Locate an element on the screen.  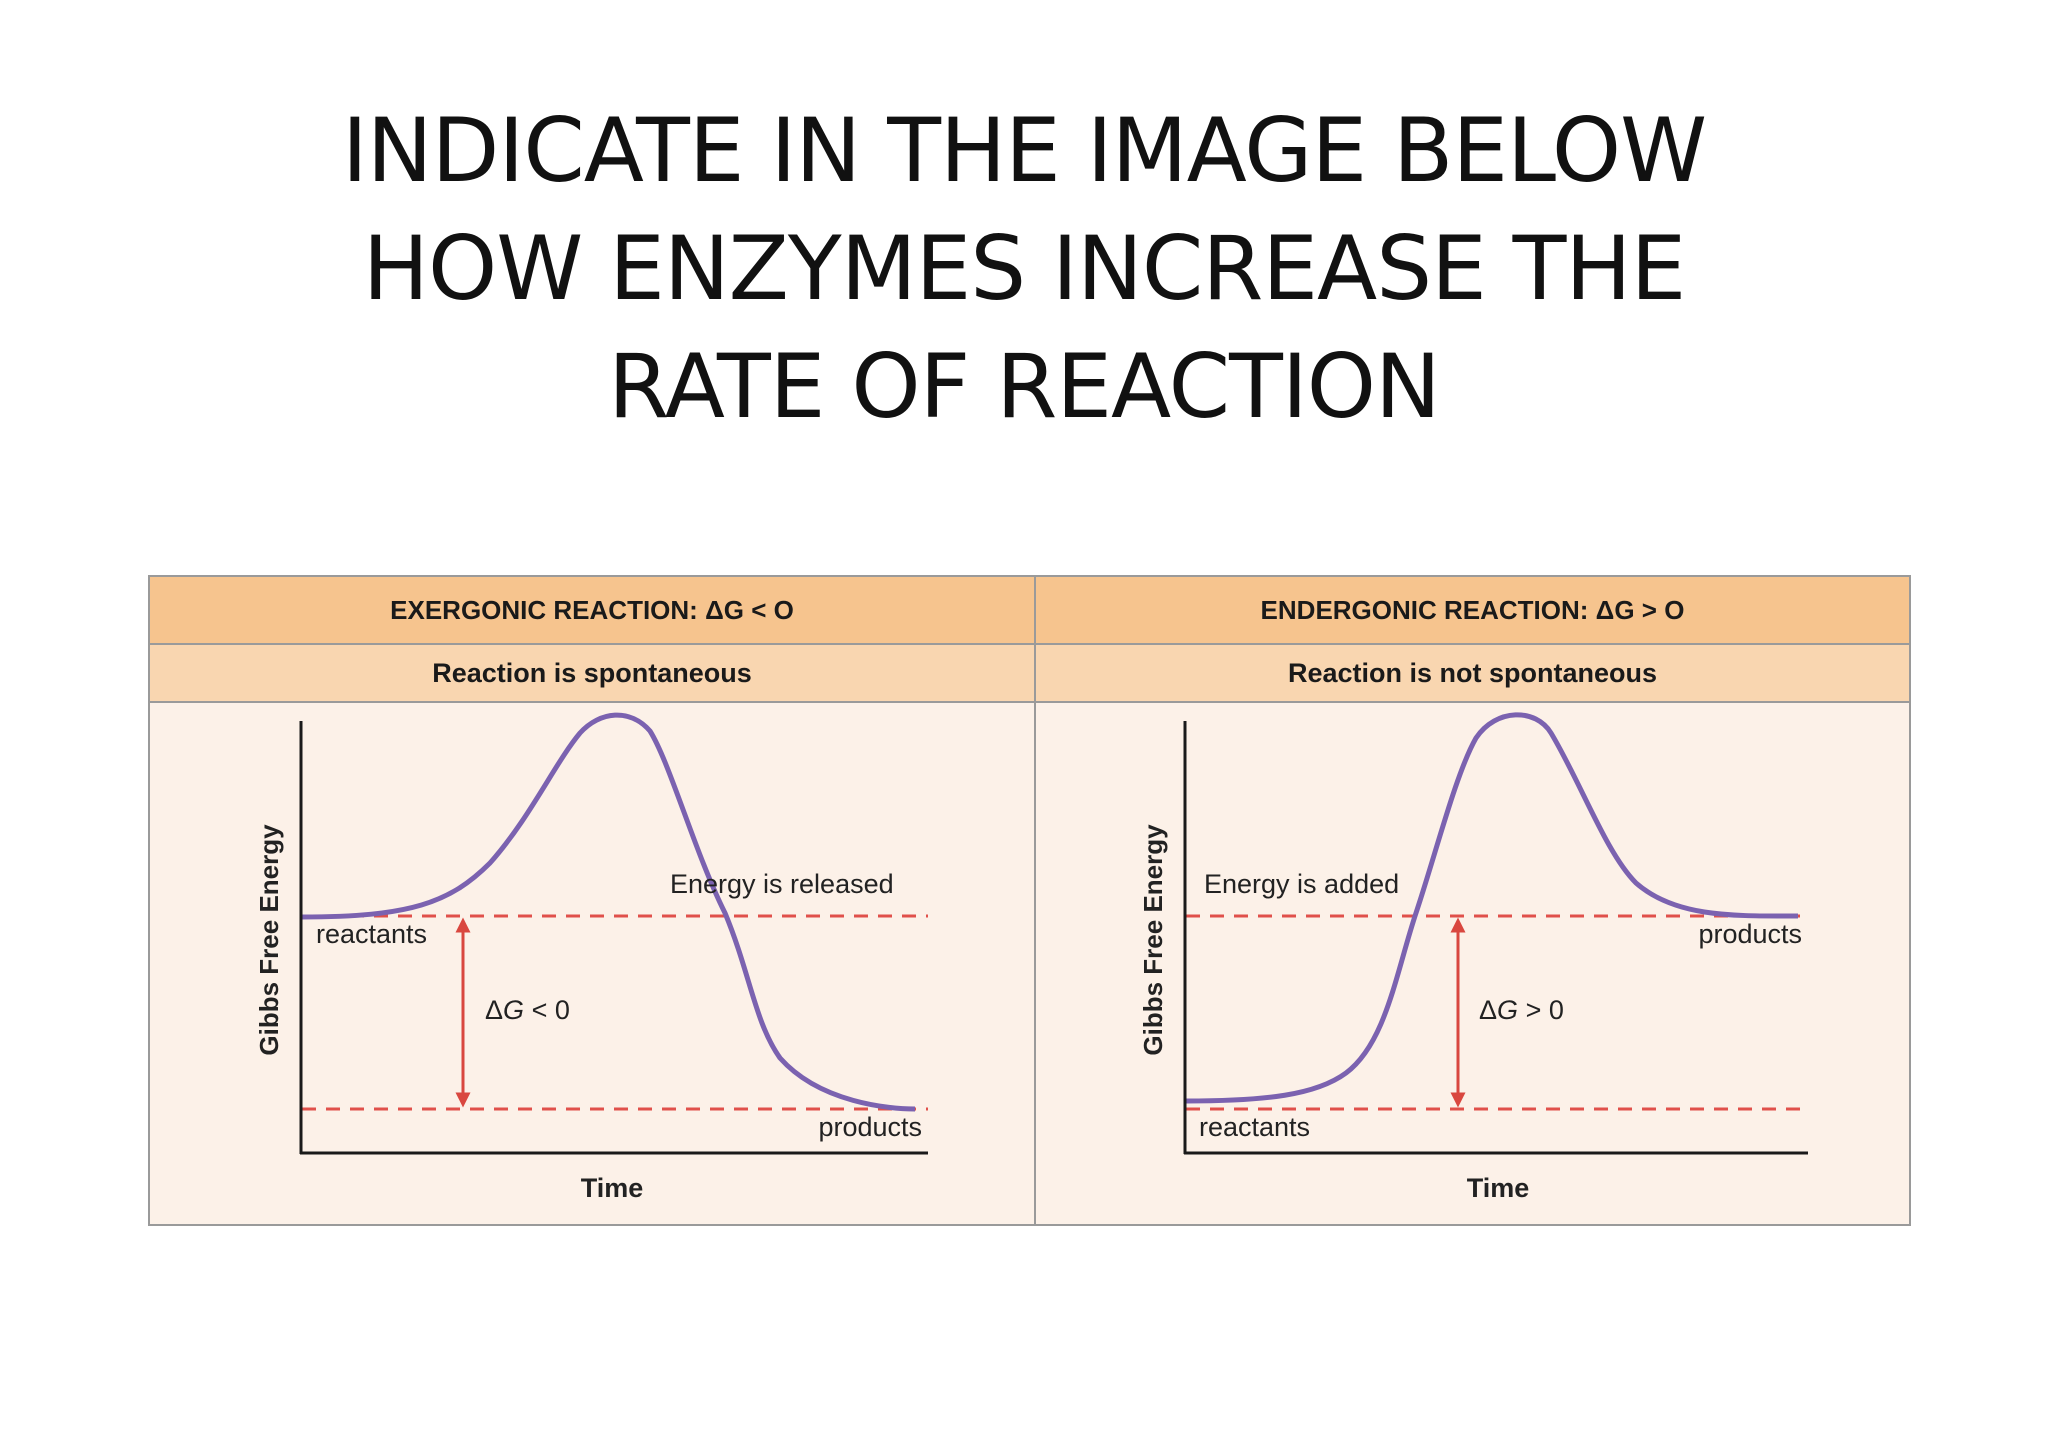
energy-released-label: Energy is released is located at coordinates (782, 884).